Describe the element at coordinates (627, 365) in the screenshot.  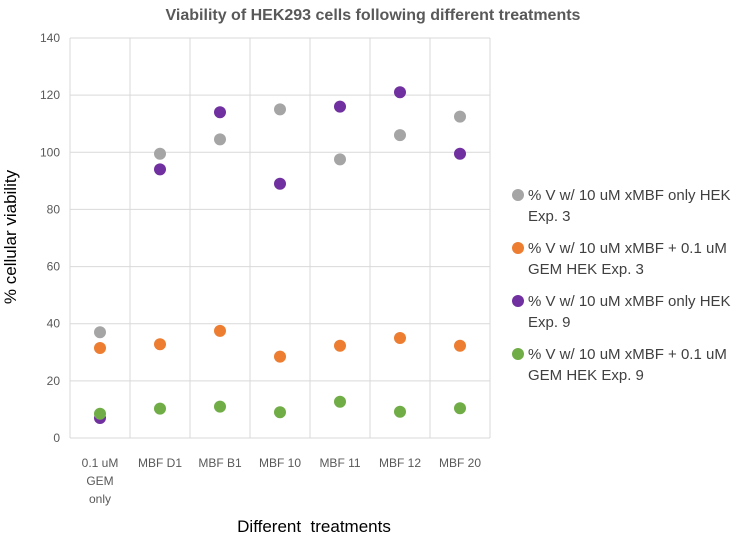
I see `legend-label: % V w/ 10 uM xMBF + 0.1 uM GEM HEK Exp. 9` at that location.